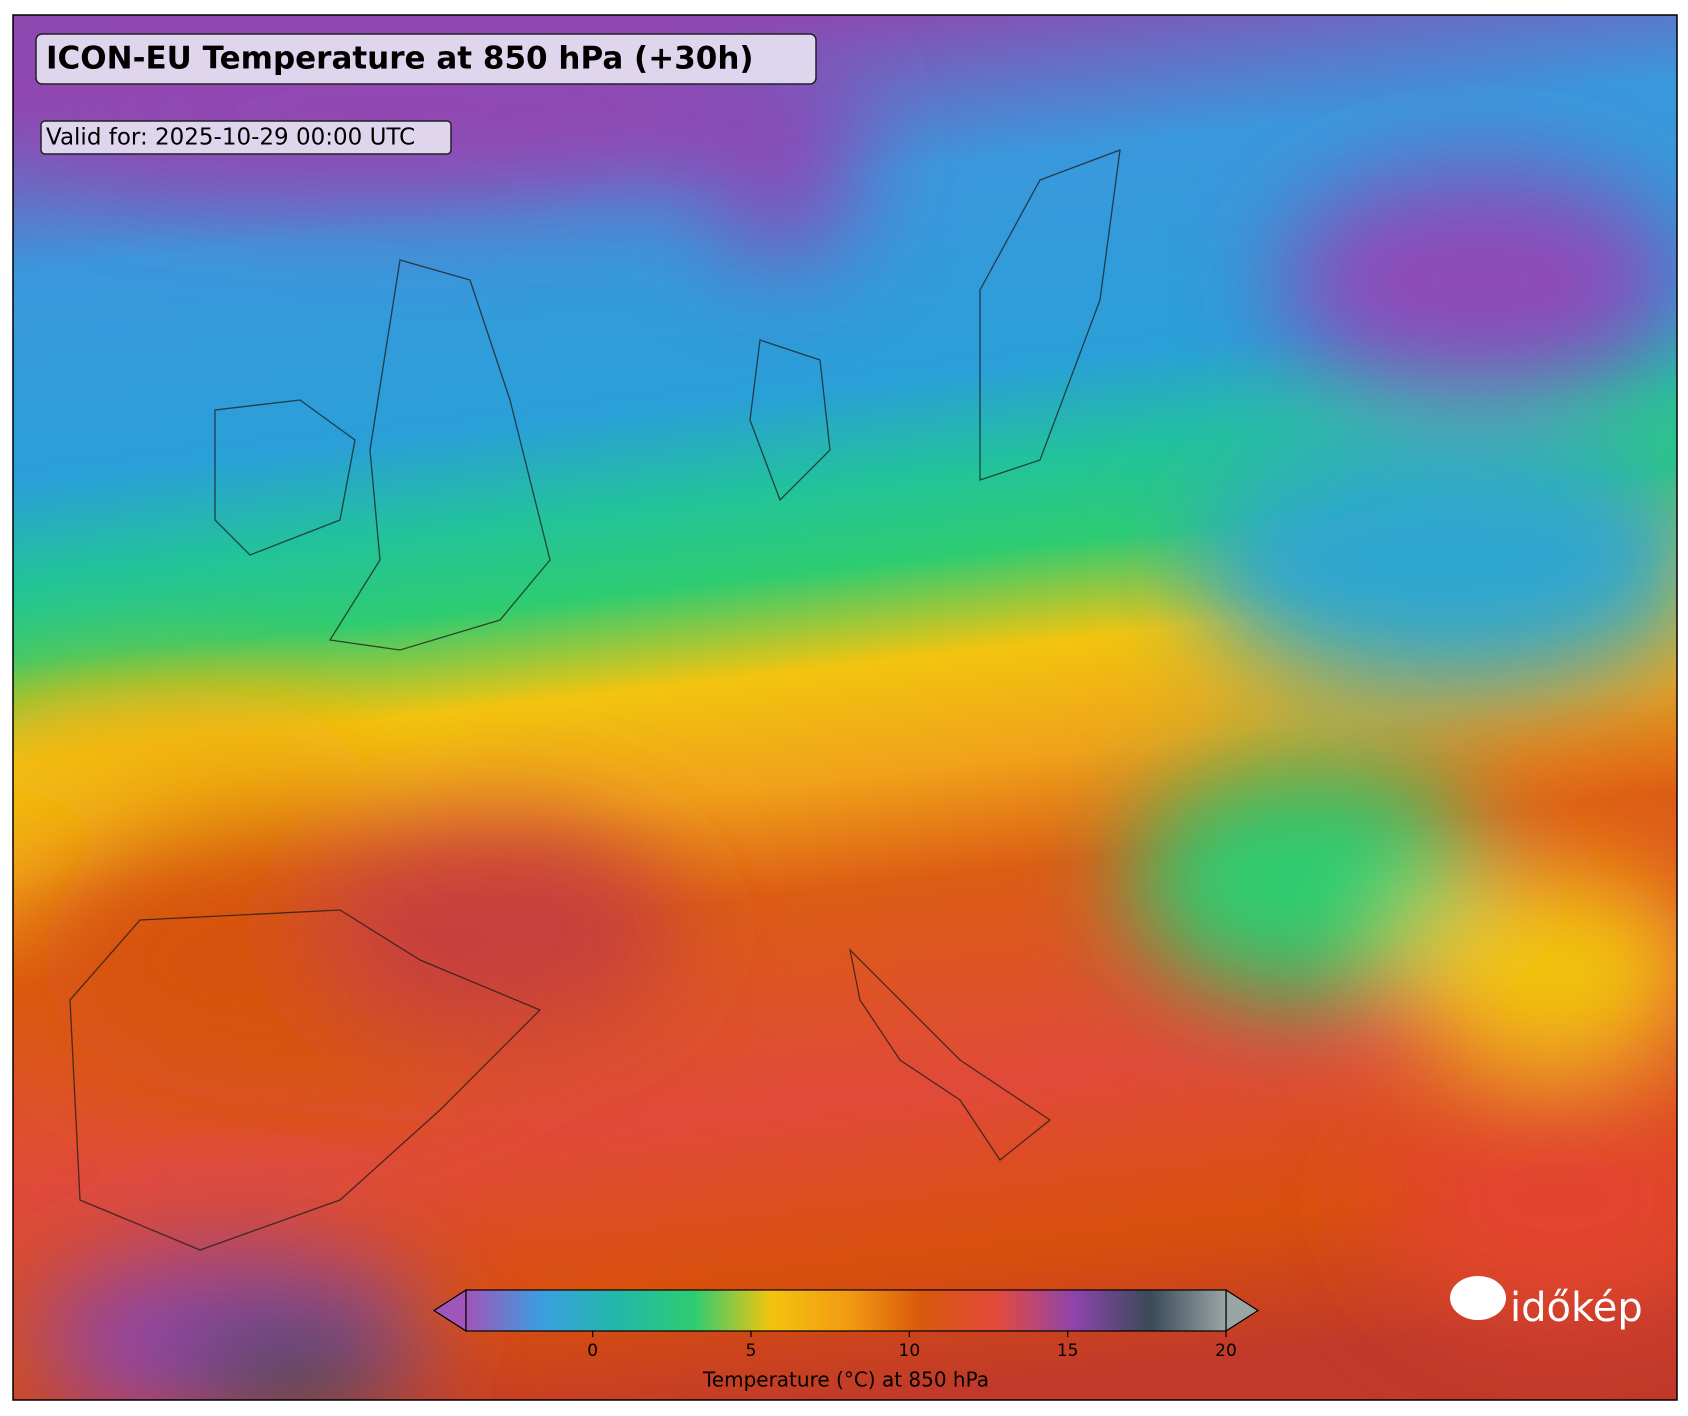 Image resolution: width=1688 pixels, height=1416 pixels. I want to click on logo: időkép, so click(1546, 1303).